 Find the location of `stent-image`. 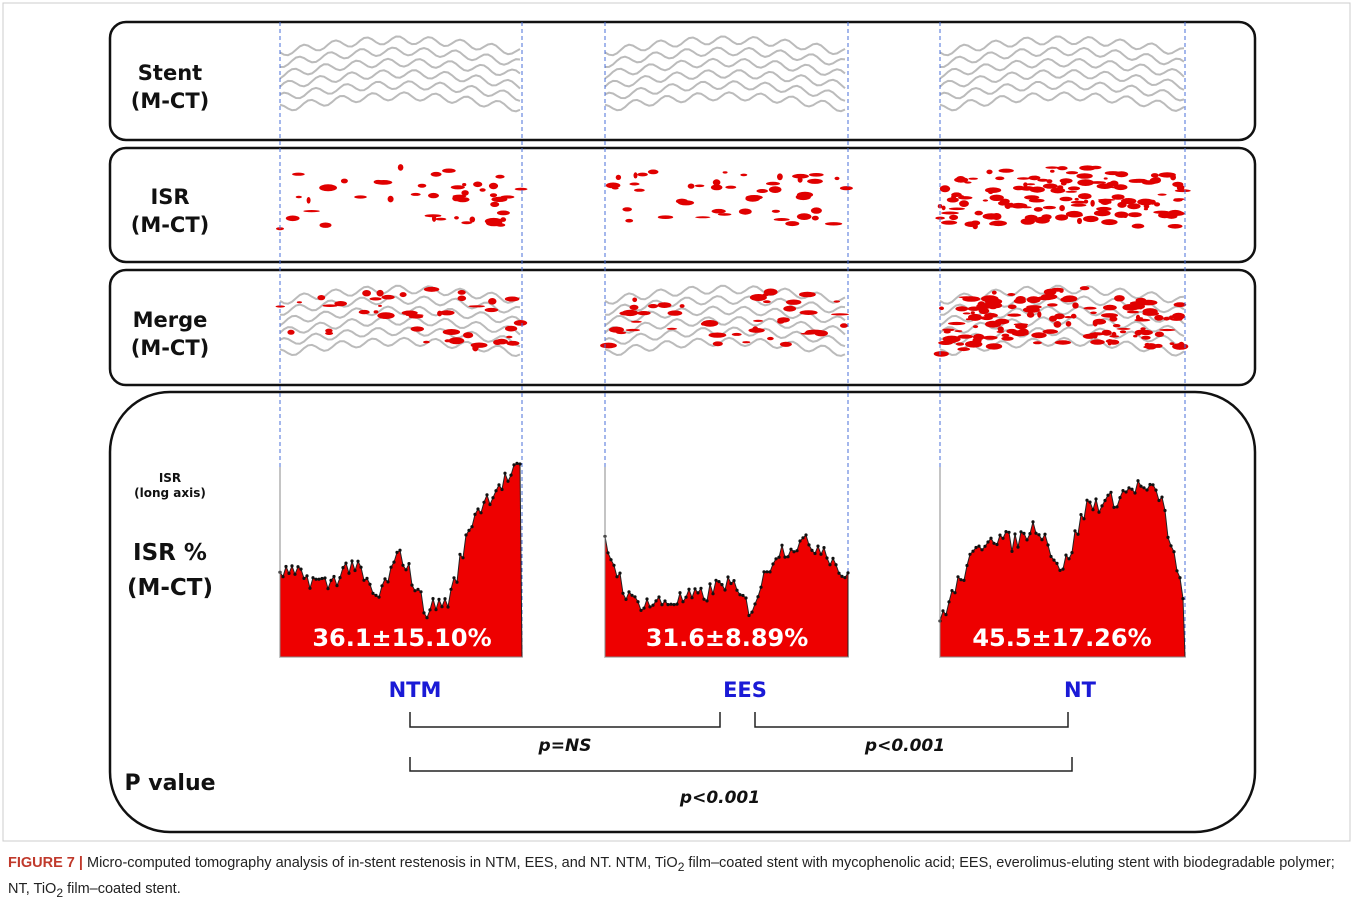

stent-image is located at coordinates (1062, 73).